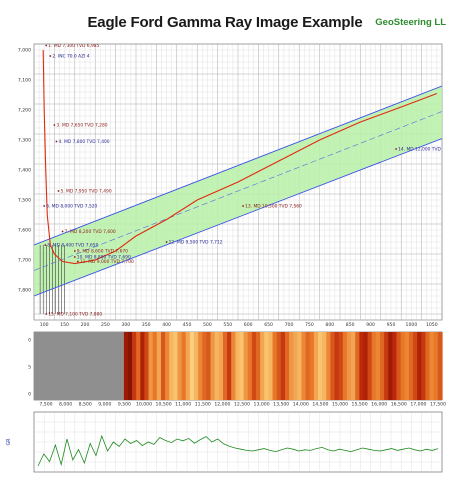  What do you see at coordinates (196, 243) in the screenshot?
I see `annotation-label: 12. MD 9,500 TVD 7,712` at bounding box center [196, 243].